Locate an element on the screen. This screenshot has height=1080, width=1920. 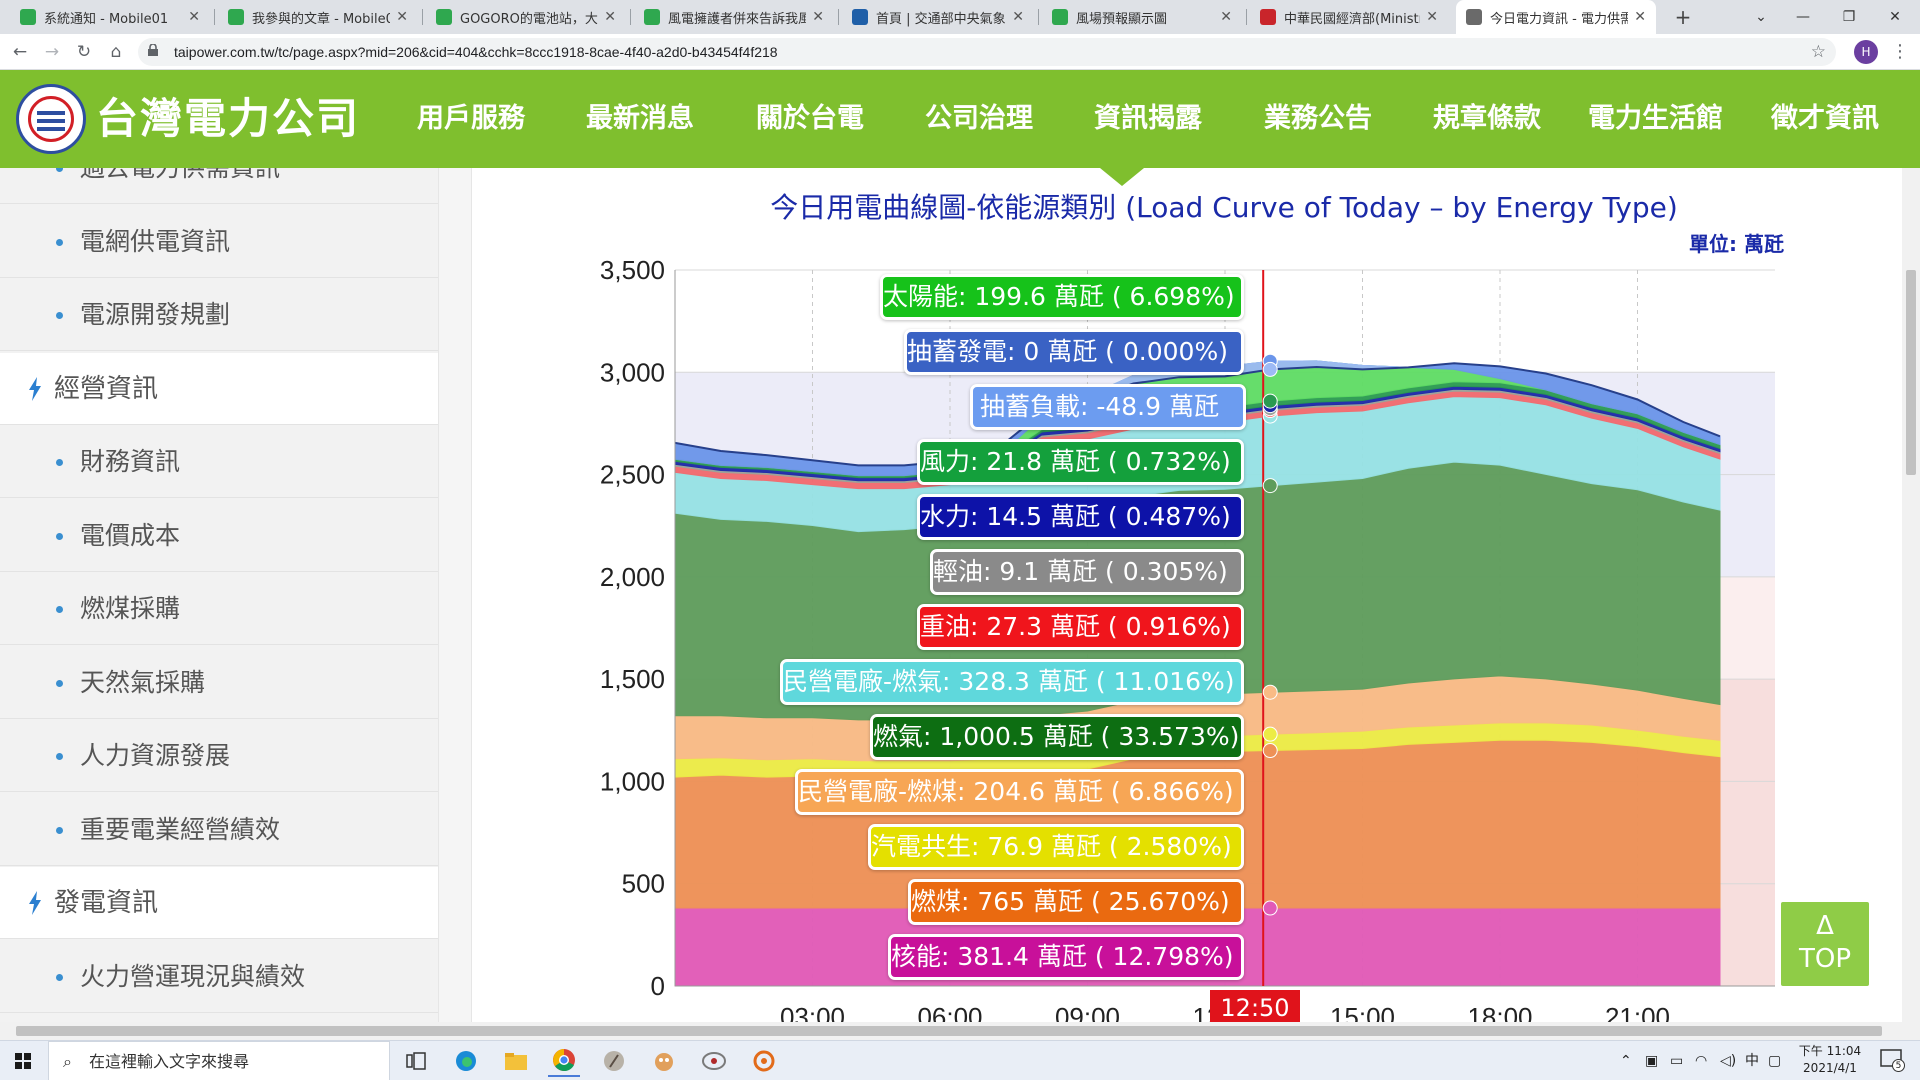
chrome-icon is located at coordinates (564, 1061).